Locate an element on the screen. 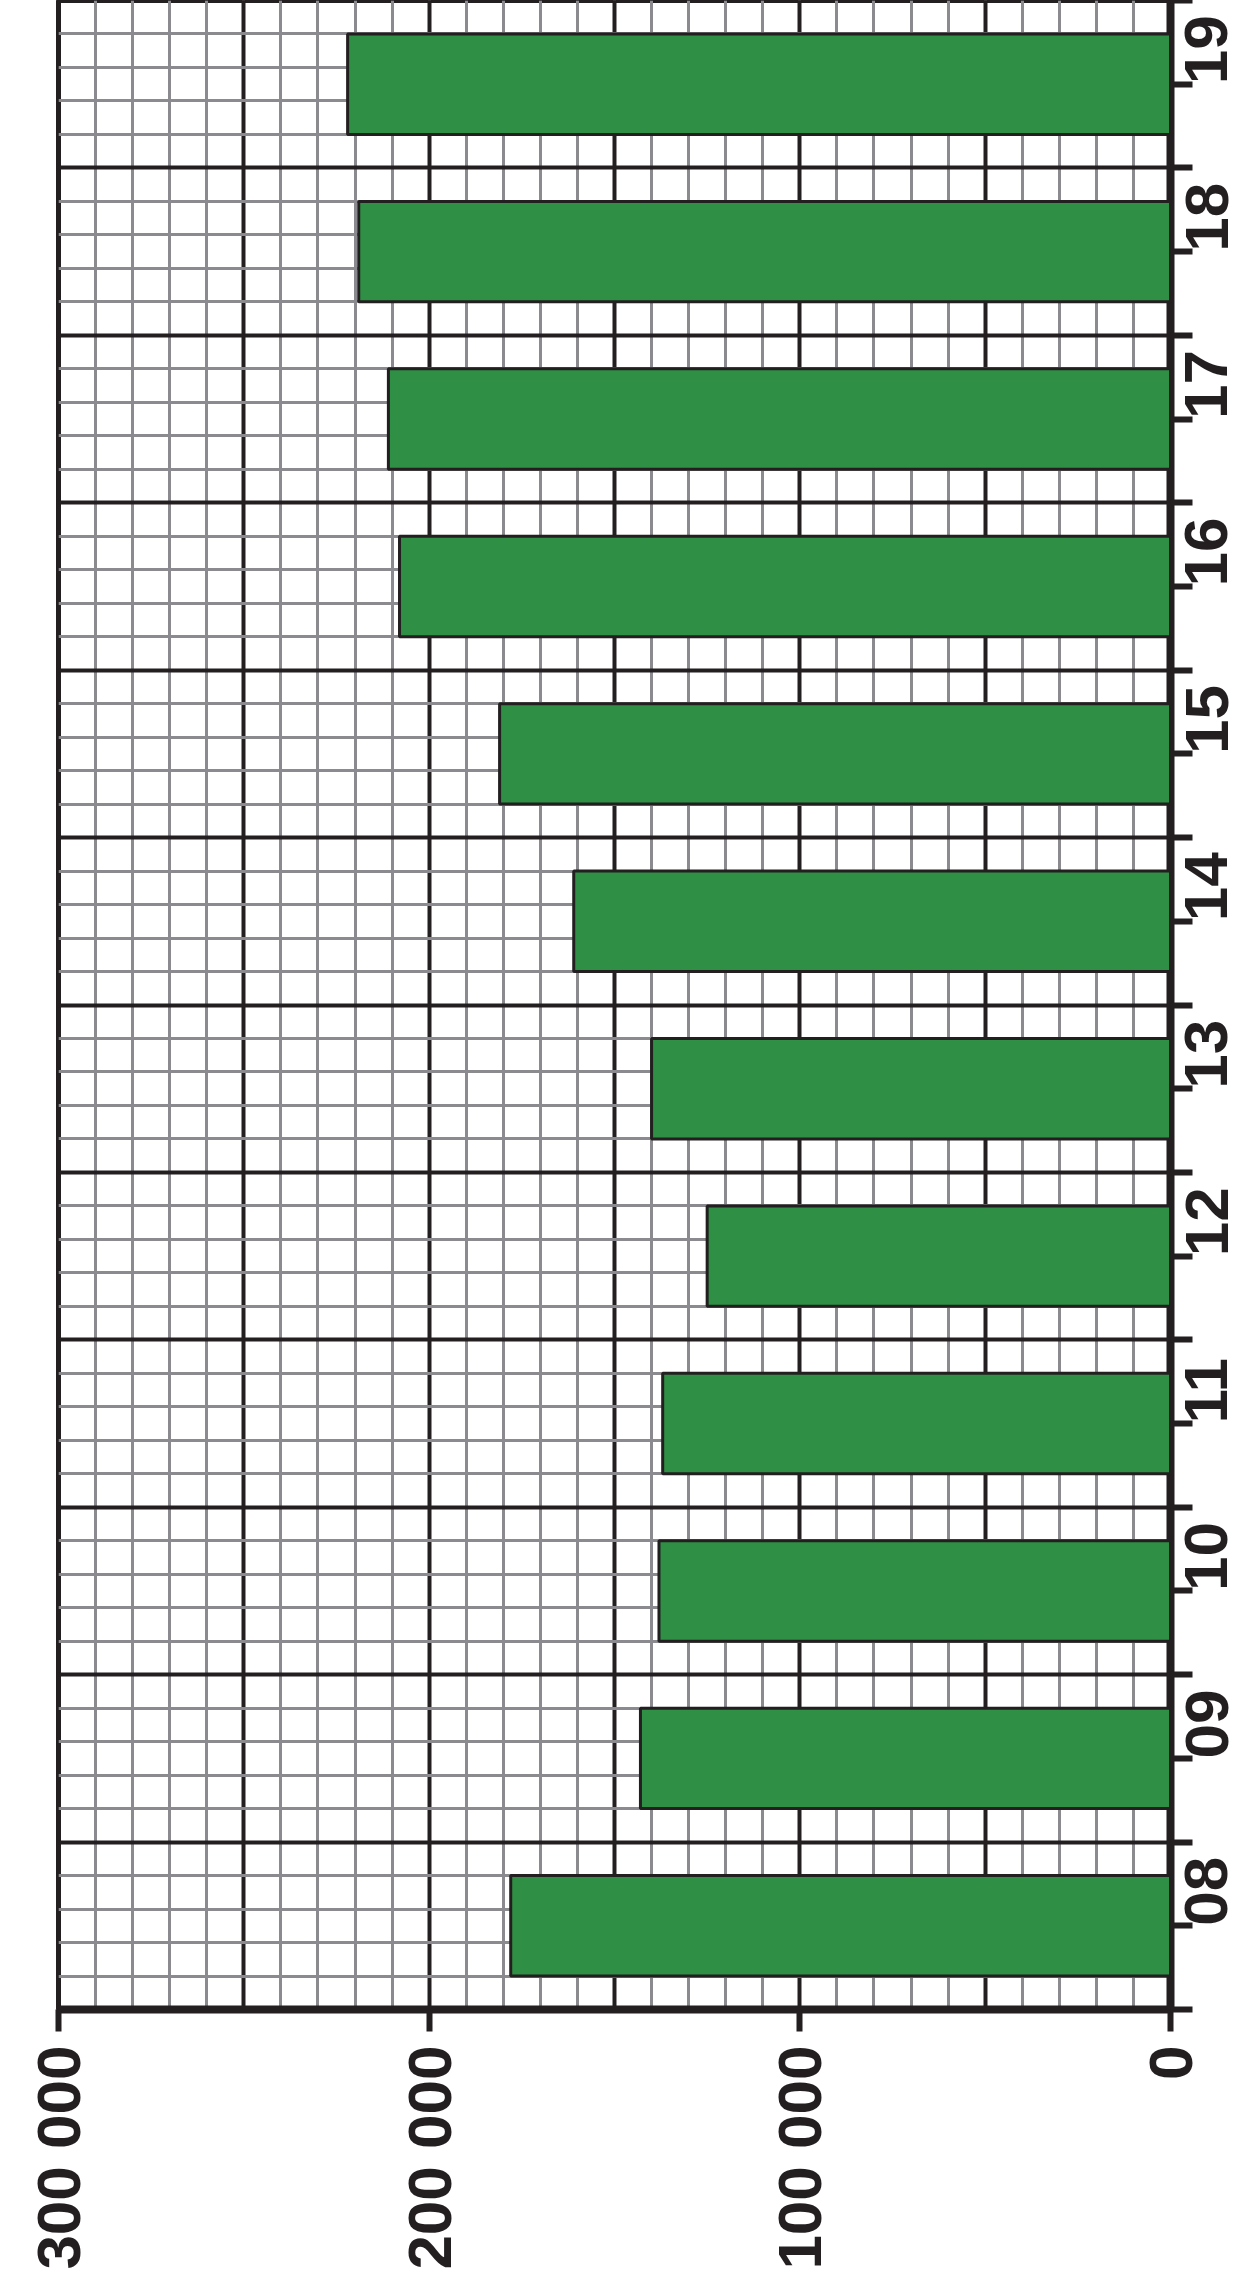  y-tick-label: 08 is located at coordinates (1206, 1891).